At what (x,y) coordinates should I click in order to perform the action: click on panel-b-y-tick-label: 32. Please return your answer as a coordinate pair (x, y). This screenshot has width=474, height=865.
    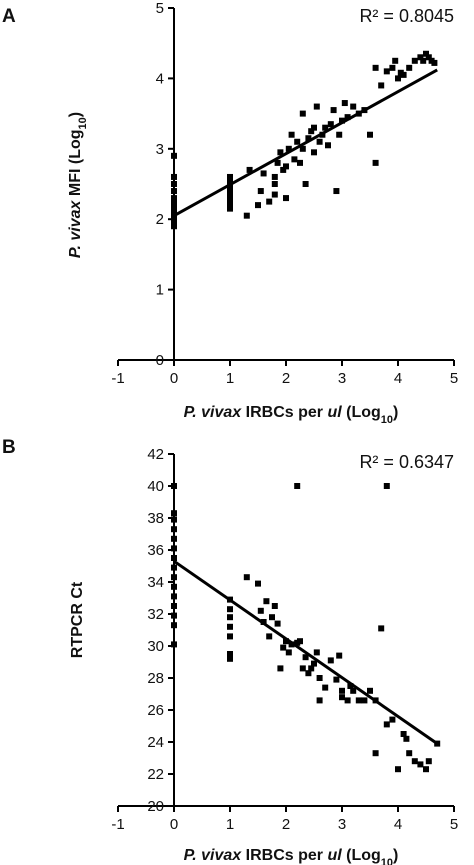
    Looking at the image, I should click on (155, 614).